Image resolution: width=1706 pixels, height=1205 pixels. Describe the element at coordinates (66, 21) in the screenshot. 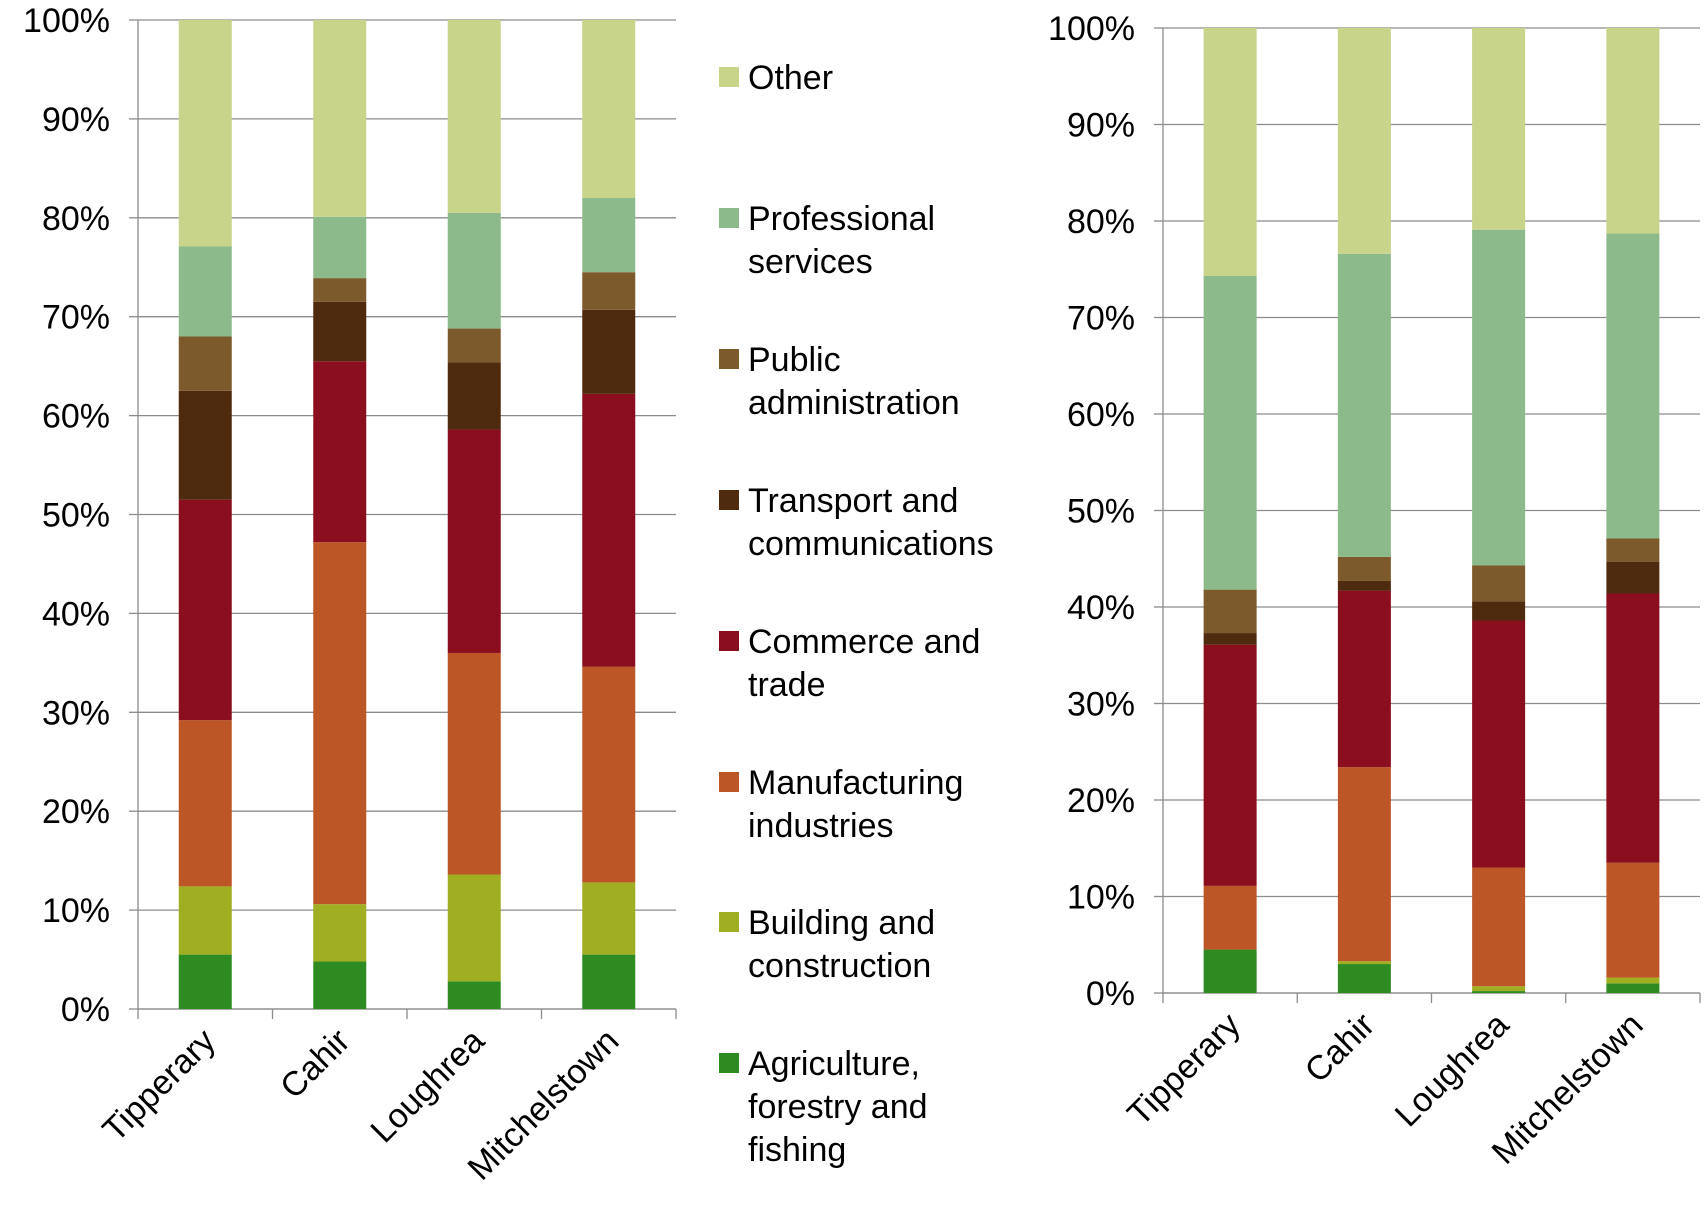

I see `left-y-tick-label: 100%` at that location.